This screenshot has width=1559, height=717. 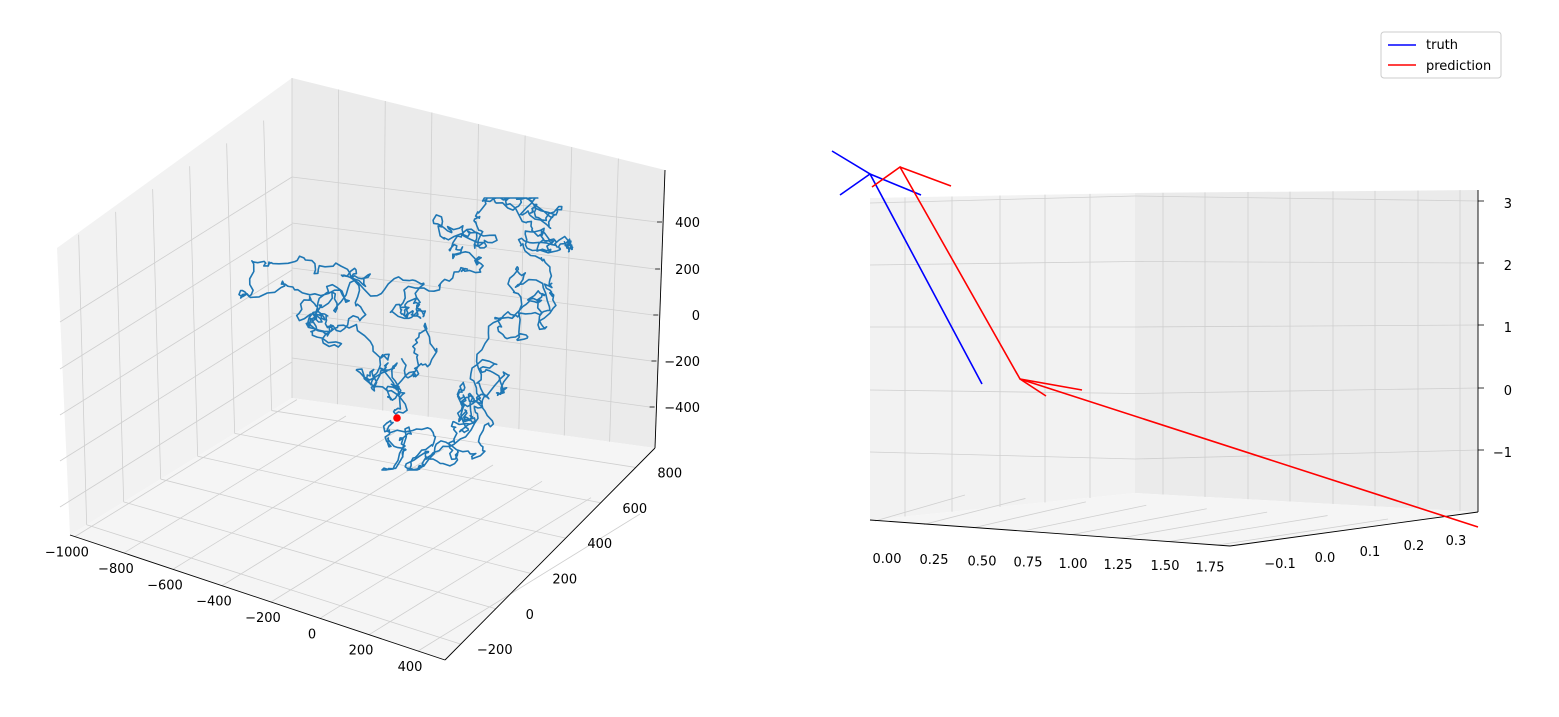 What do you see at coordinates (1051, 384) in the screenshot?
I see `prediction-line-branch-b` at bounding box center [1051, 384].